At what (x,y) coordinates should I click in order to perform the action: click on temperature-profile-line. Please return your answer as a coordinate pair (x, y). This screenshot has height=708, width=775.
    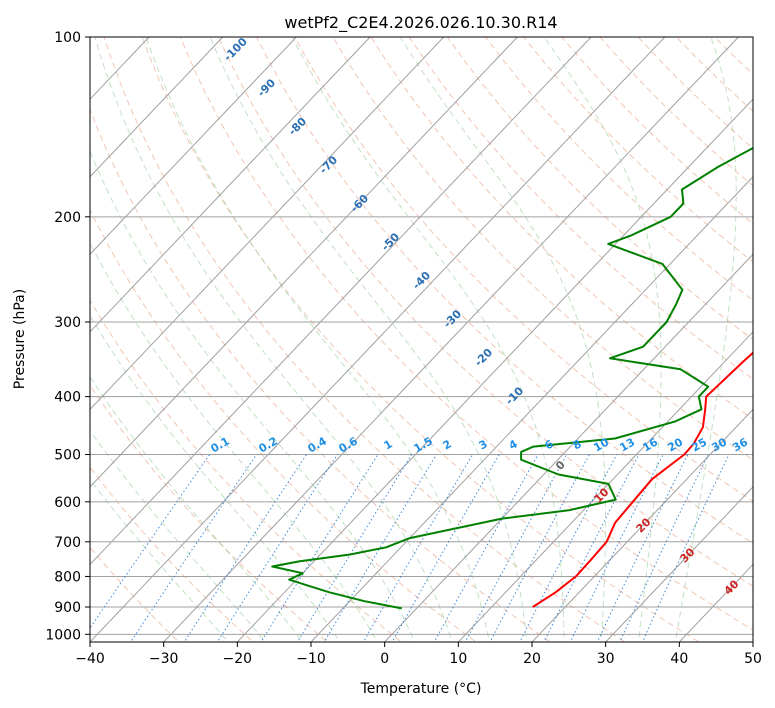
    Looking at the image, I should click on (642, 479).